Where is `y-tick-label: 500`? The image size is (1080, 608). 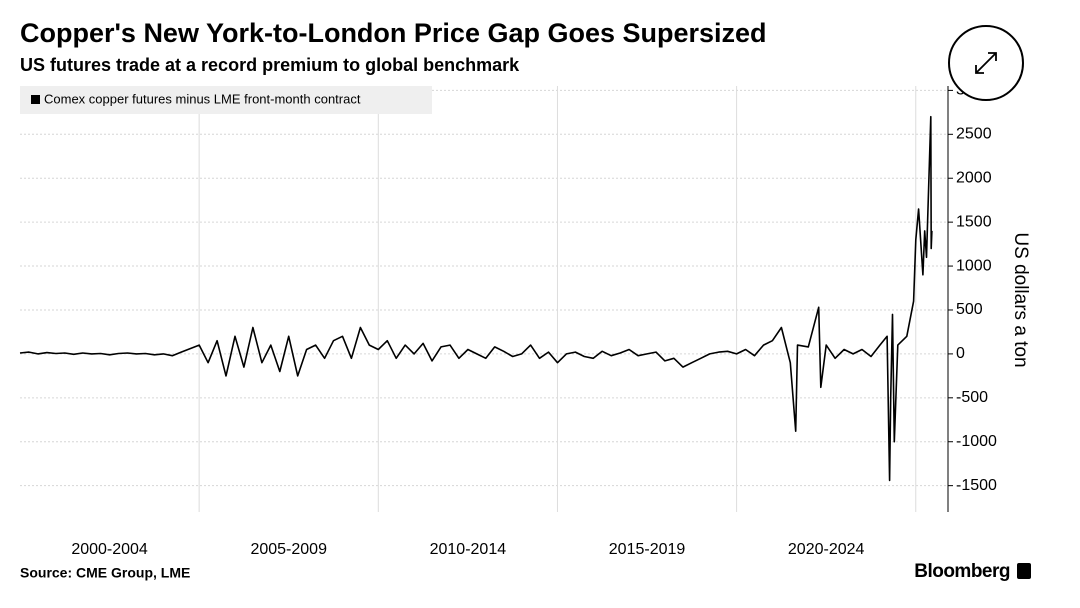
y-tick-label: 500 is located at coordinates (969, 309).